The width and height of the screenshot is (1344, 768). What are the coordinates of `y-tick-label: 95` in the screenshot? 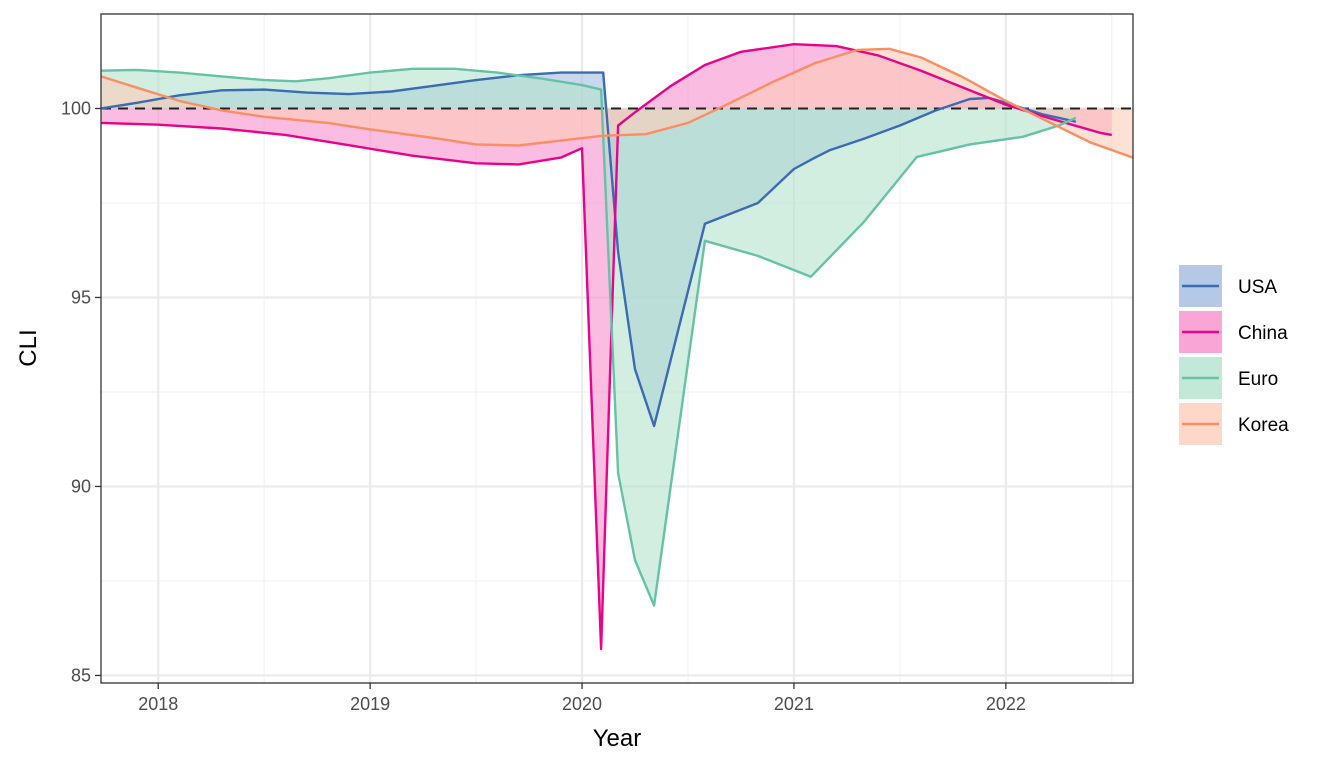 It's located at (81, 297).